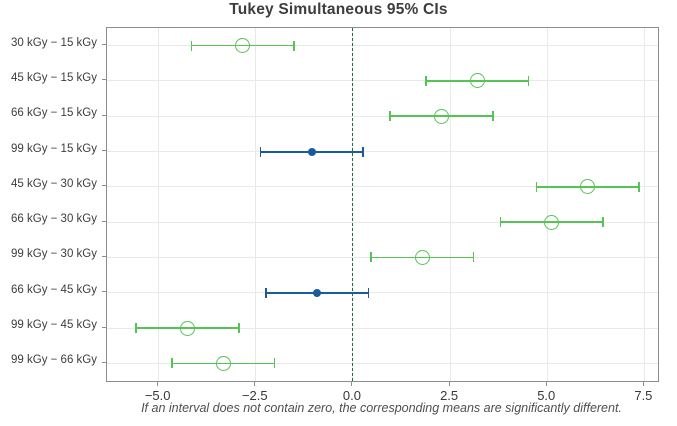 Image resolution: width=677 pixels, height=426 pixels. I want to click on x-axis-label: −2.5, so click(254, 395).